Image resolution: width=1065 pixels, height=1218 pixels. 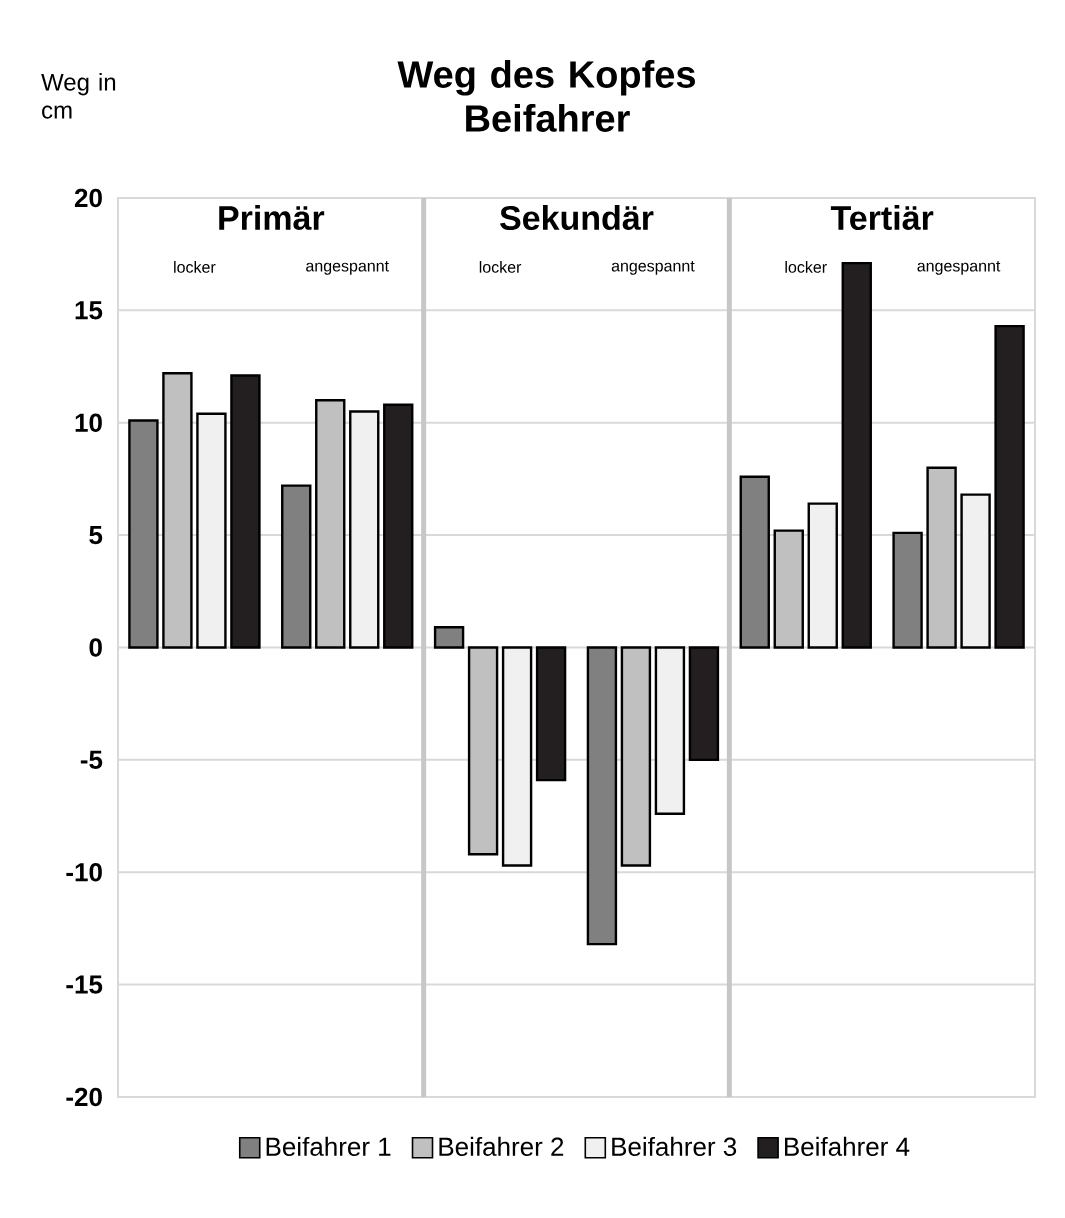 What do you see at coordinates (674, 1146) in the screenshot?
I see `legend-label: Beifahrer 3` at bounding box center [674, 1146].